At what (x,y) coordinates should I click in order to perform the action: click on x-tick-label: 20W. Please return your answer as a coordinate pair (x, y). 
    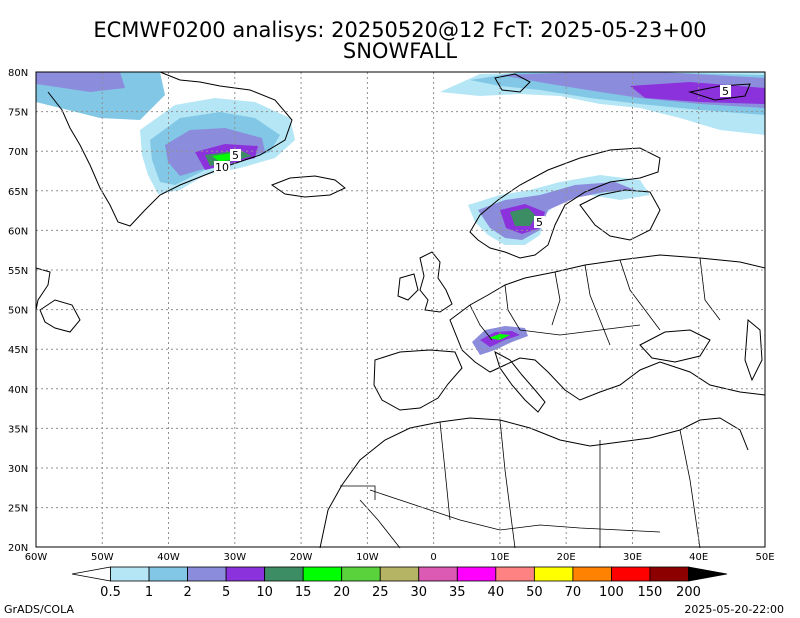
    Looking at the image, I should click on (301, 557).